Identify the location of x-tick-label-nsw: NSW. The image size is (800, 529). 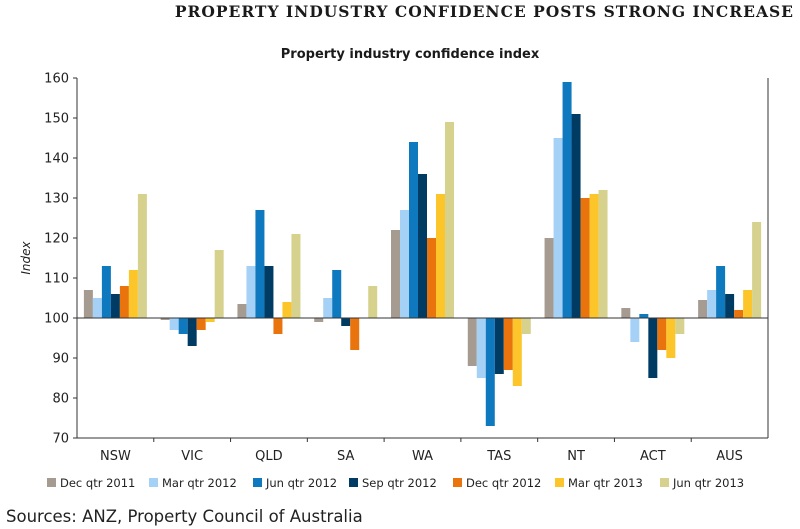
(115, 456).